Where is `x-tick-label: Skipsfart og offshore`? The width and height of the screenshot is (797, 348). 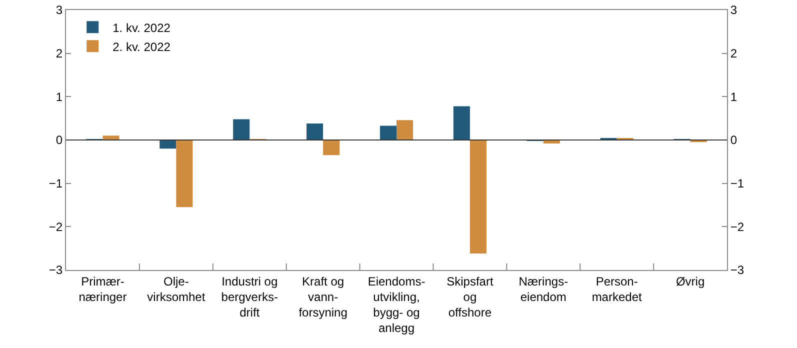 x-tick-label: Skipsfart og offshore is located at coordinates (470, 297).